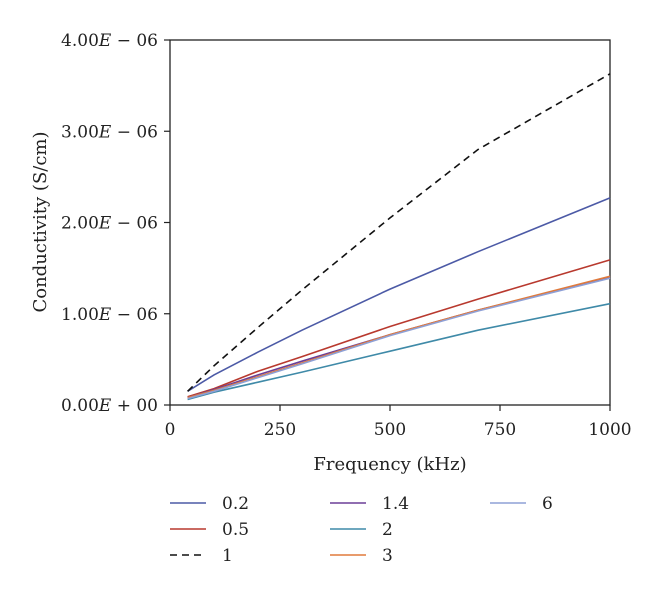 The height and width of the screenshot is (594, 660). What do you see at coordinates (134, 406) in the screenshot?
I see `y-tick-exponent: + 00` at bounding box center [134, 406].